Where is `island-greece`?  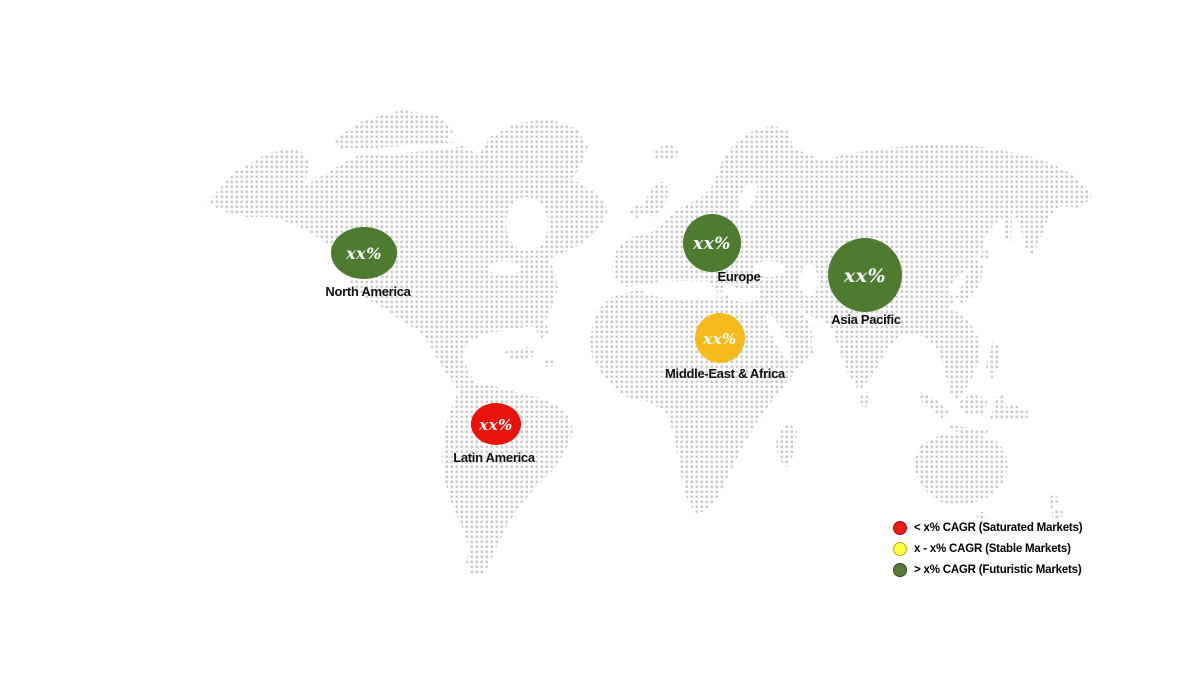
island-greece is located at coordinates (744, 273).